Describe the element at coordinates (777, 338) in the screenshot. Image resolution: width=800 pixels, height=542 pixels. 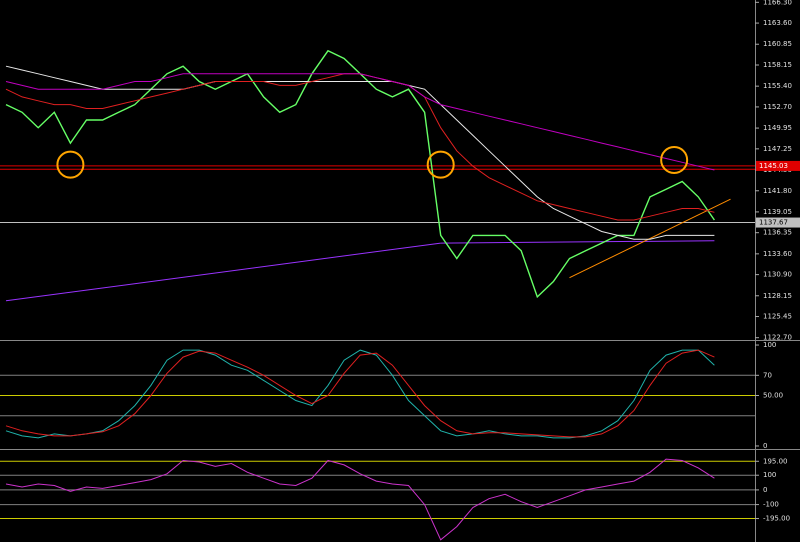
I see `y-tick-label: 1122.70` at that location.